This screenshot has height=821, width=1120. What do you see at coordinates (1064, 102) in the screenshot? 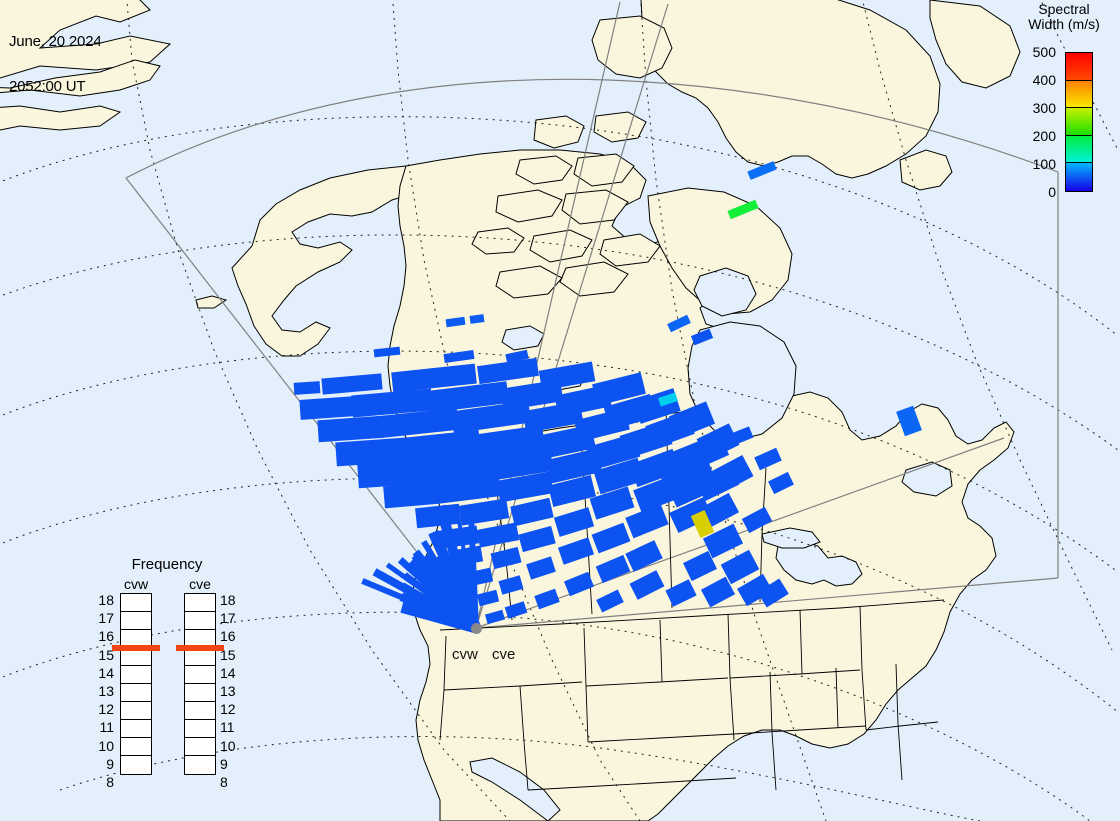
I see `spectral-width-colorbar: Spectral Width (m/s) 500 400 300 200 100 0` at bounding box center [1064, 102].